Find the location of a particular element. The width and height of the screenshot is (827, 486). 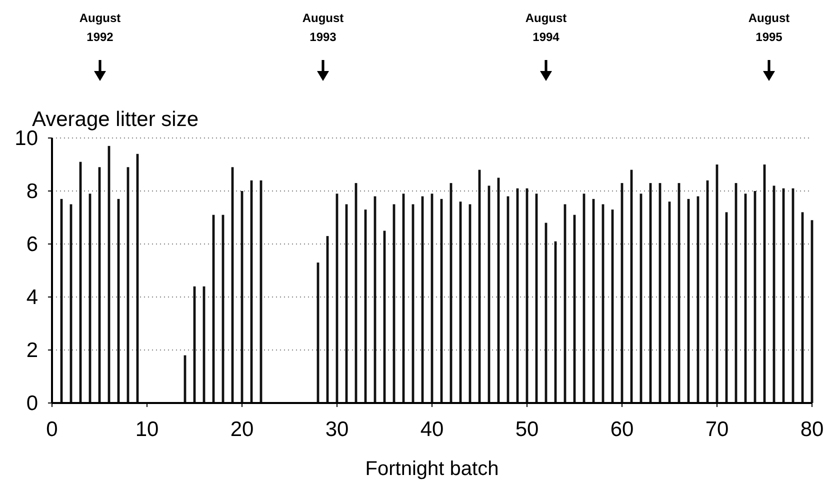

y-tick-label: 2 is located at coordinates (32, 350).